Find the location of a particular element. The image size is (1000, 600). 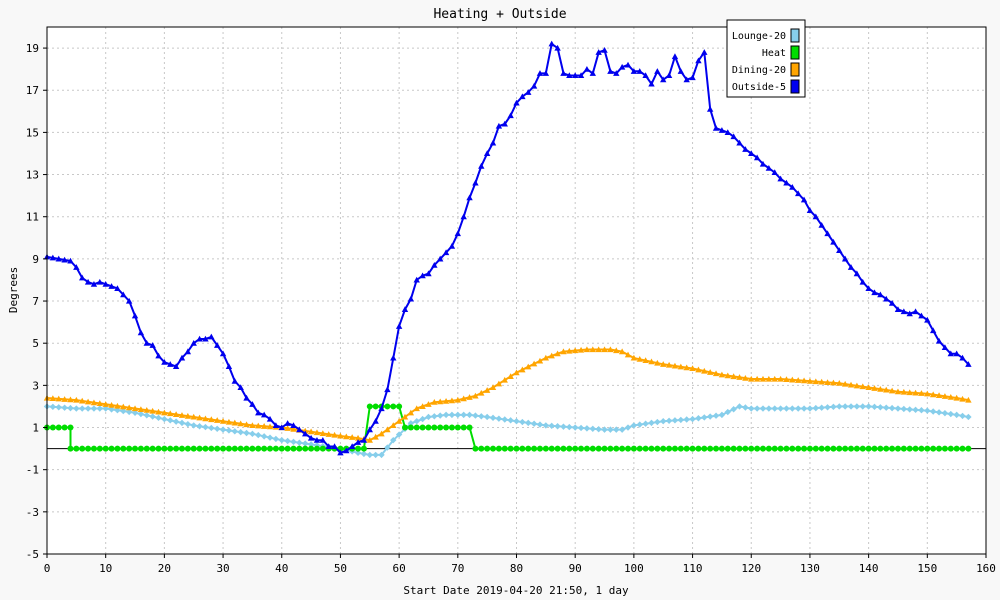

y-tick-label: 3 is located at coordinates (35, 385).